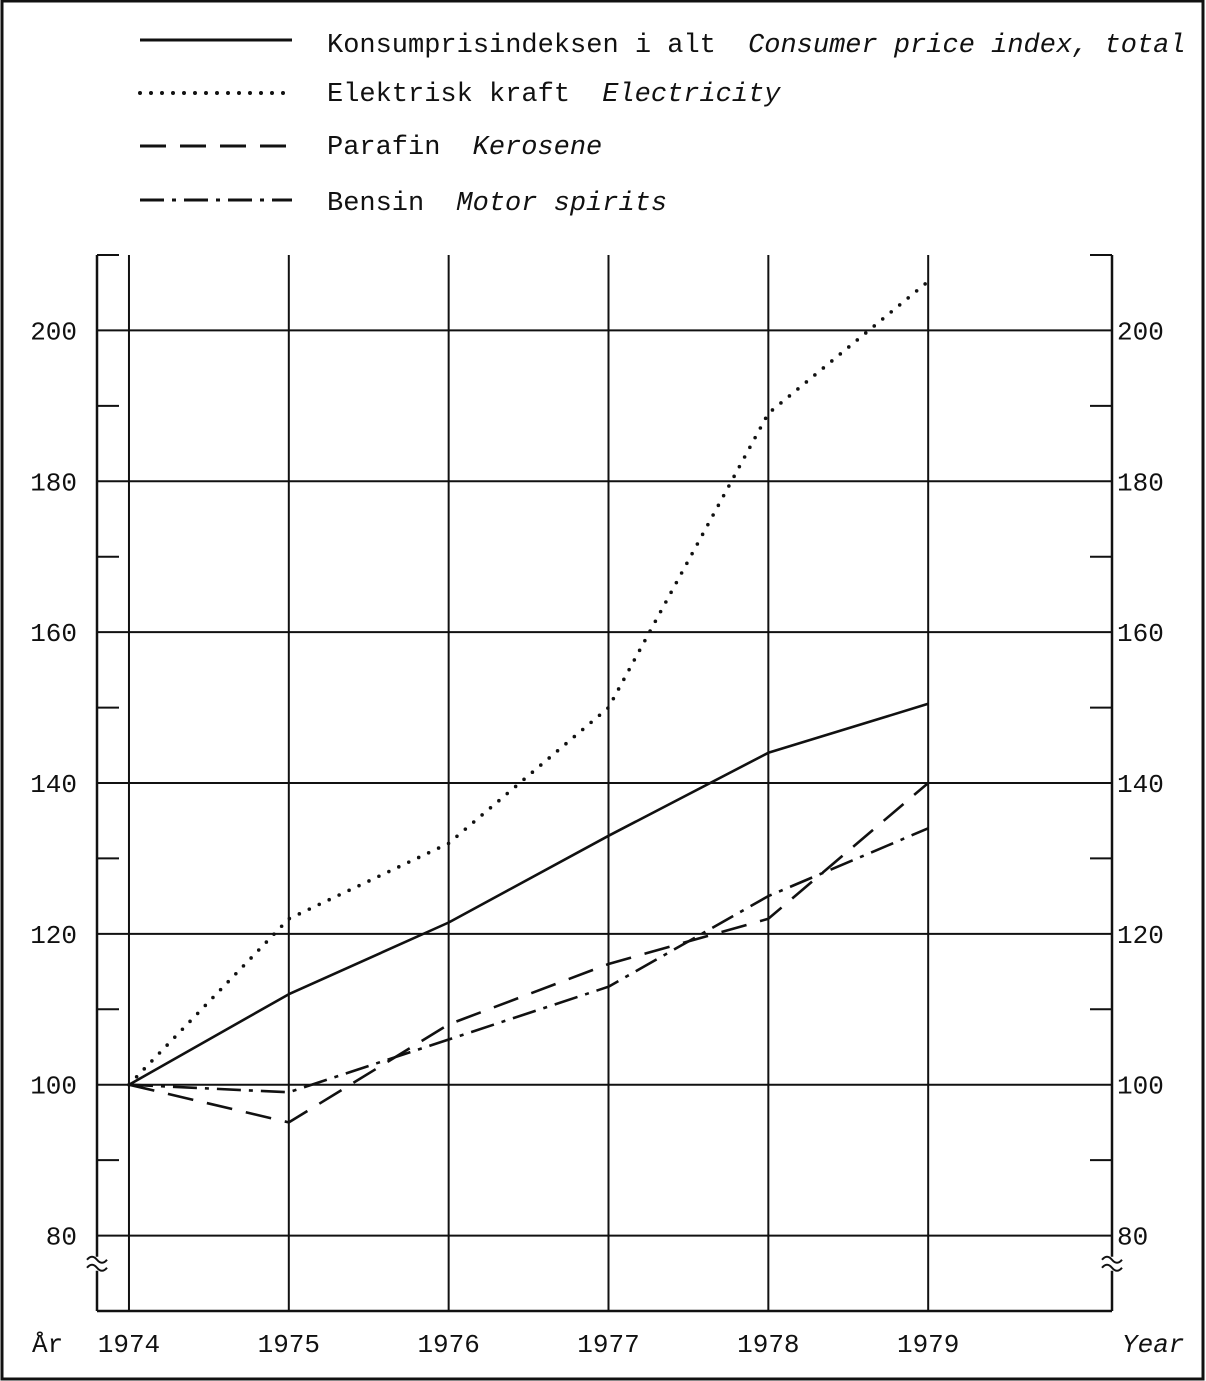  Describe the element at coordinates (561, 204) in the screenshot. I see `legend-label-motor-spirits-en: Motor spirits` at that location.